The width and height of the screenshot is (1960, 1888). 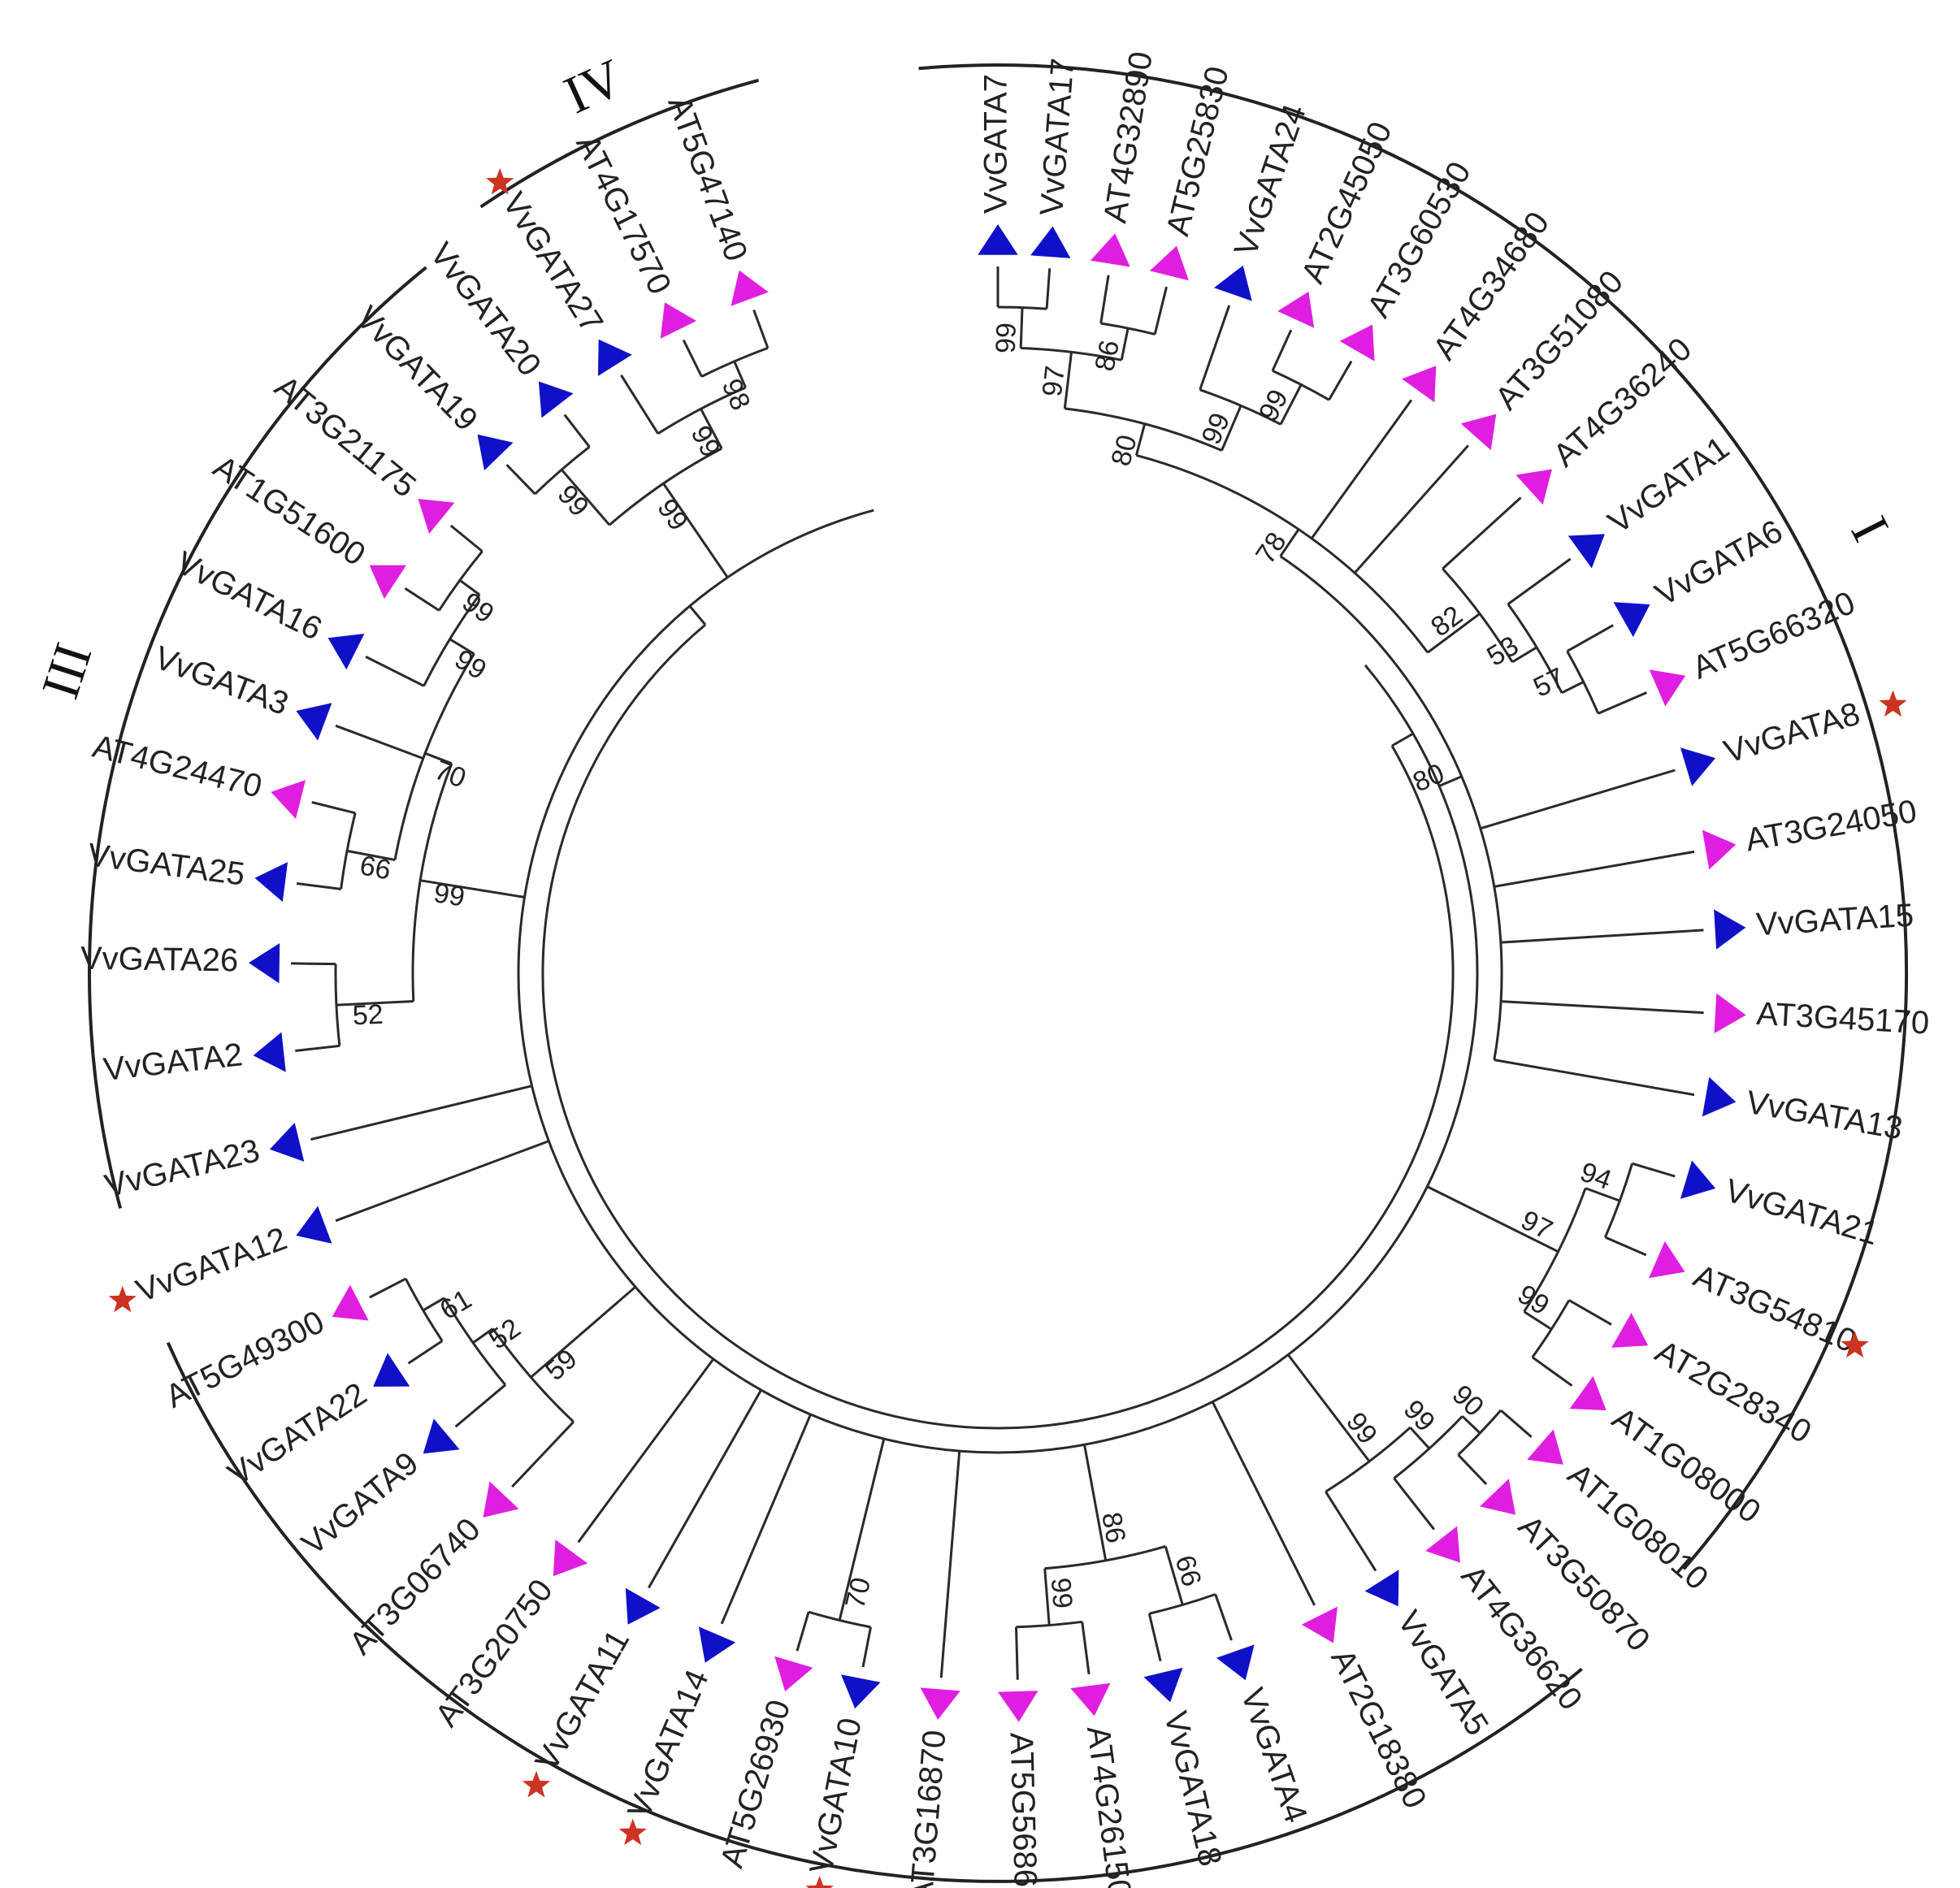 I want to click on leaf-label: VvGATA3, so click(x=221, y=681).